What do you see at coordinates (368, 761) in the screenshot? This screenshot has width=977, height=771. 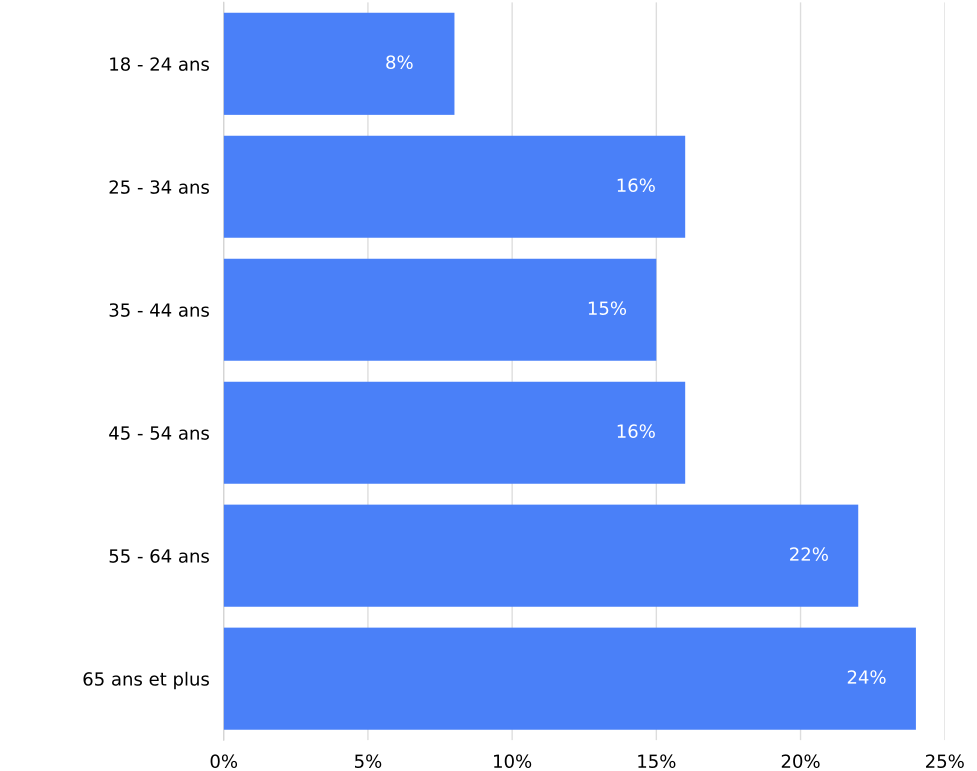 I see `x-tick-label: 5%` at bounding box center [368, 761].